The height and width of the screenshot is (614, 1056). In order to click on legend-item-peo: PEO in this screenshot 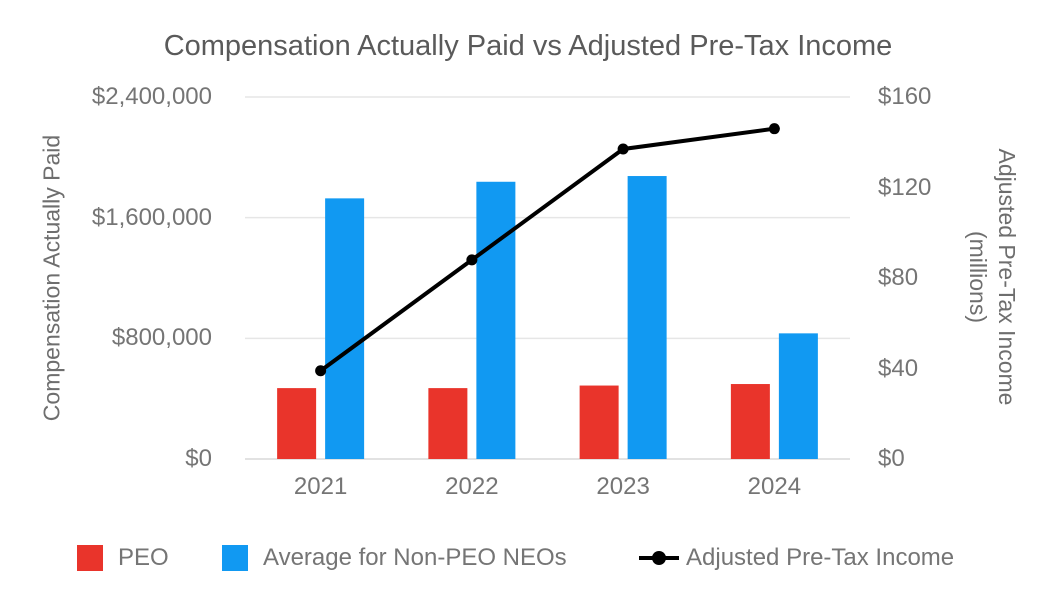, I will do `click(123, 557)`.